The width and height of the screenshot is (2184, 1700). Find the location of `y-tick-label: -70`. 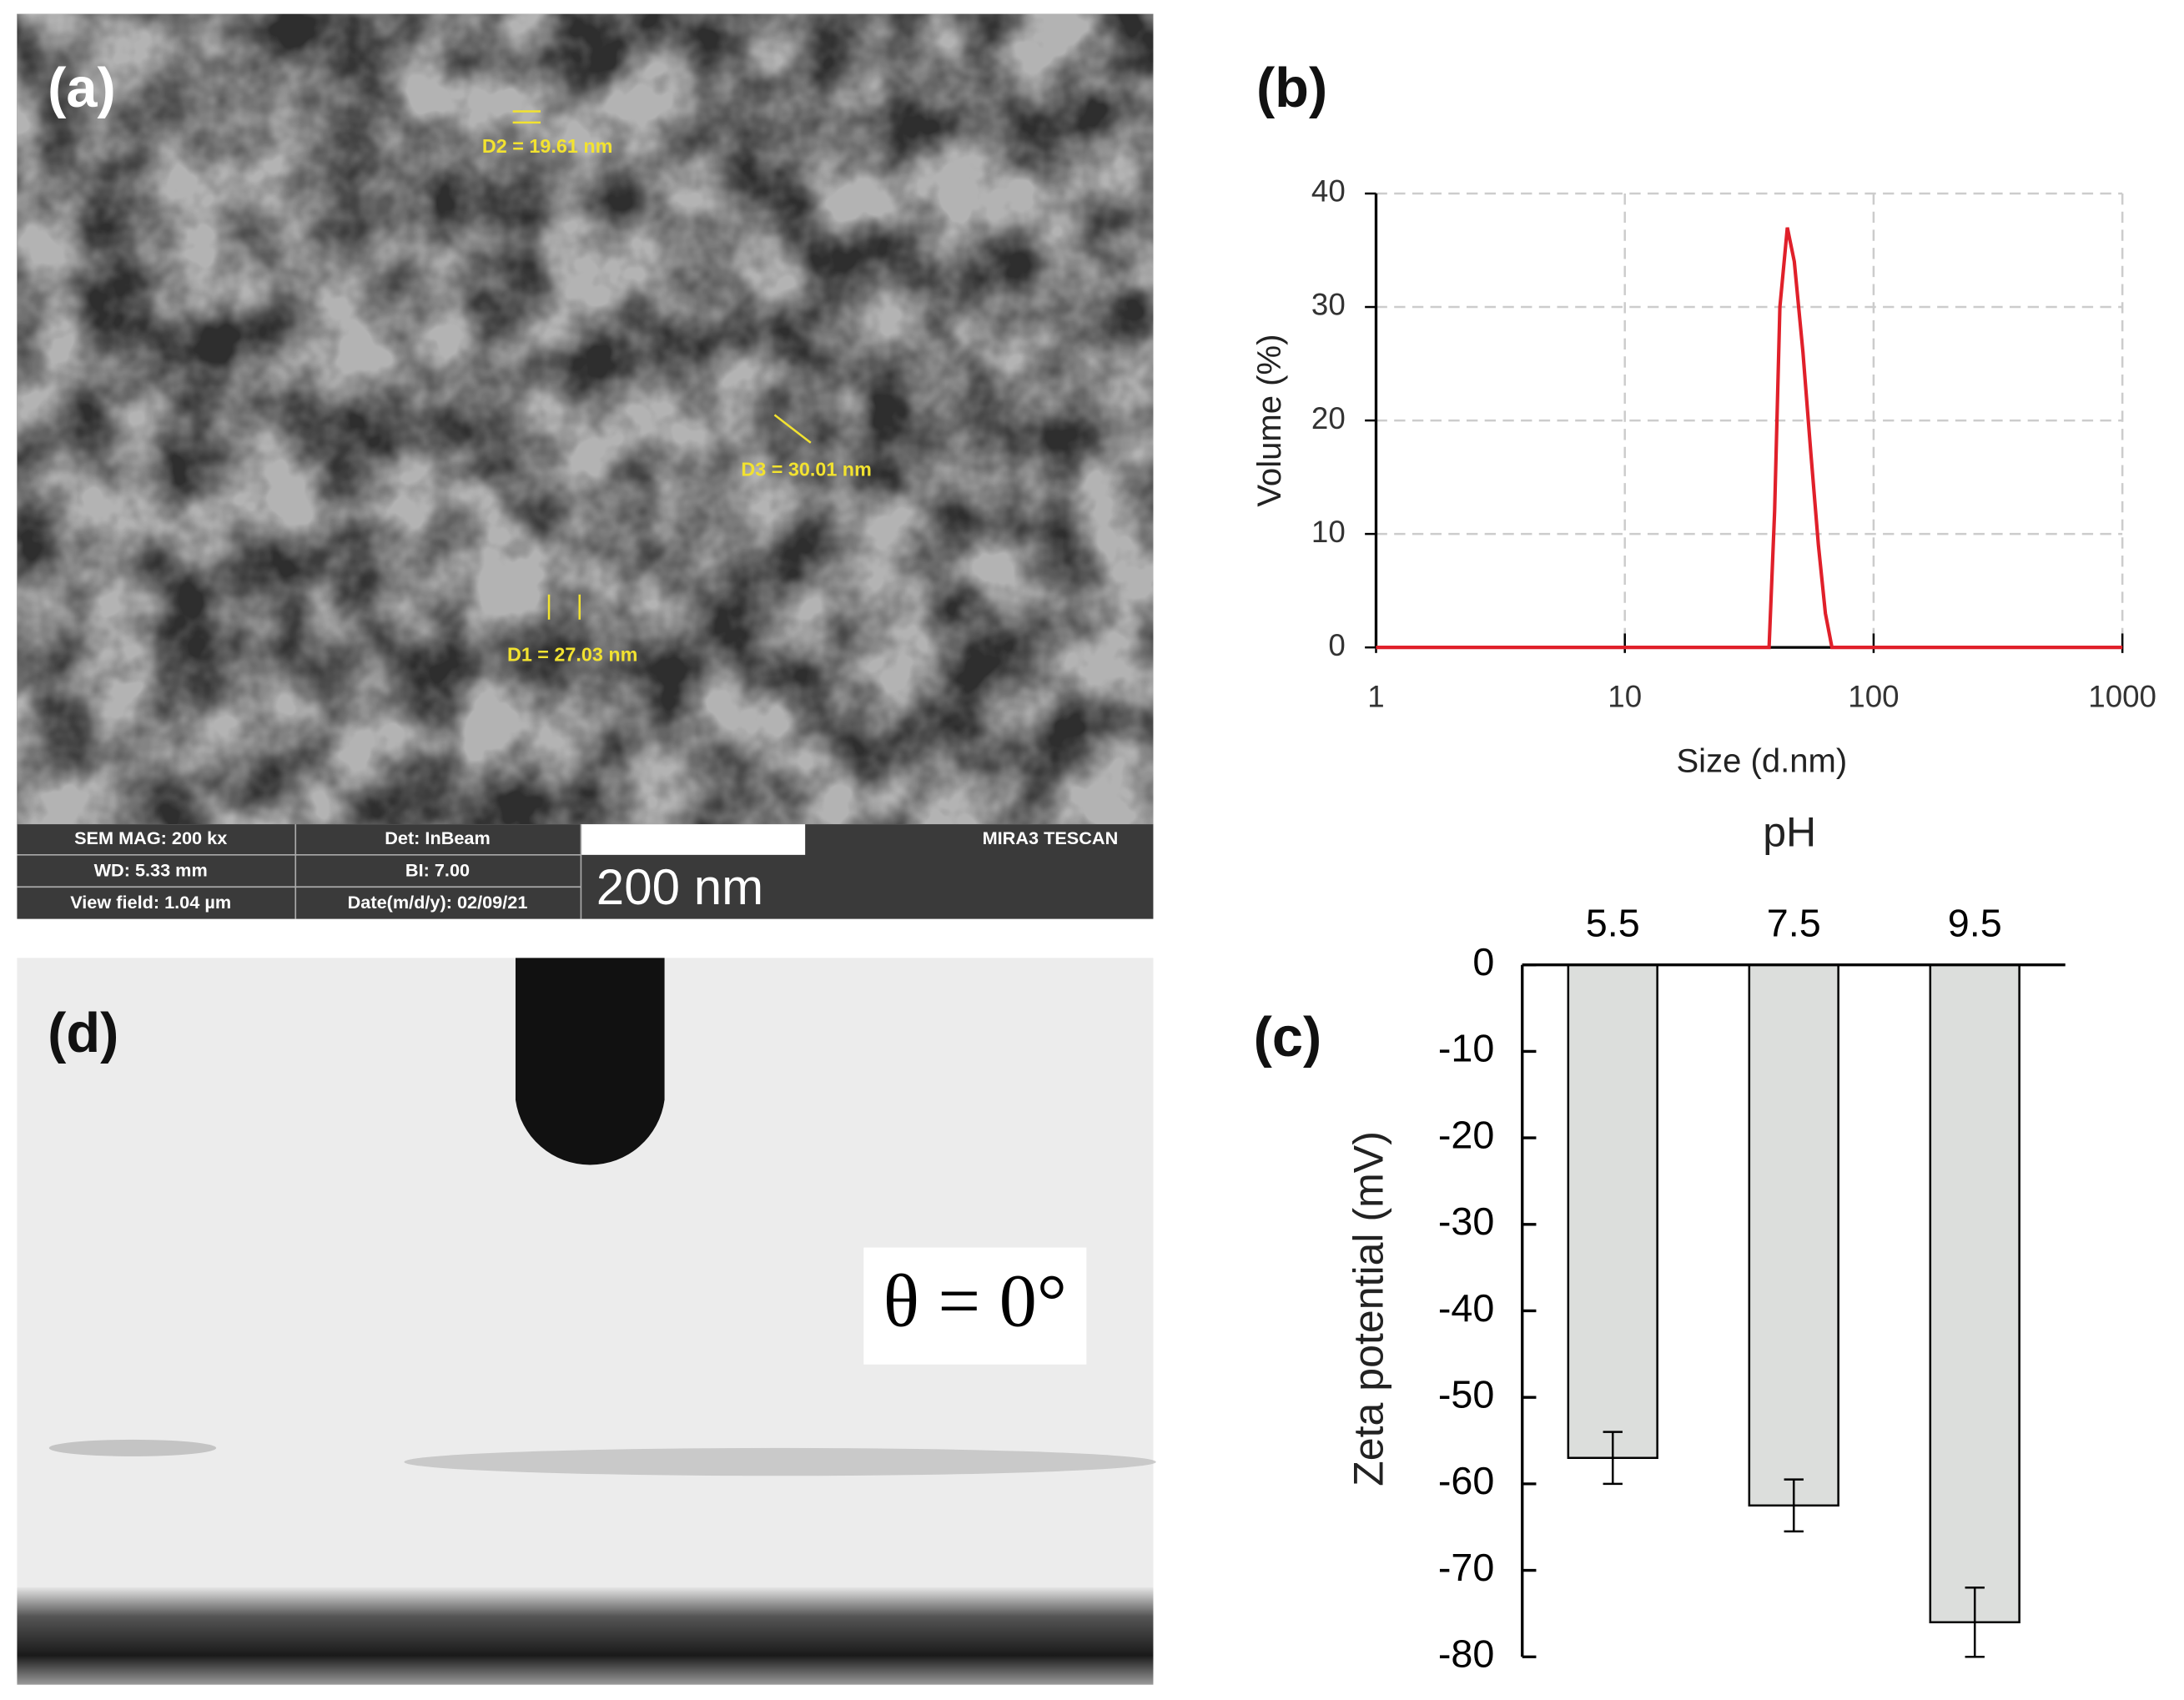

y-tick-label: -70 is located at coordinates (1466, 1567).